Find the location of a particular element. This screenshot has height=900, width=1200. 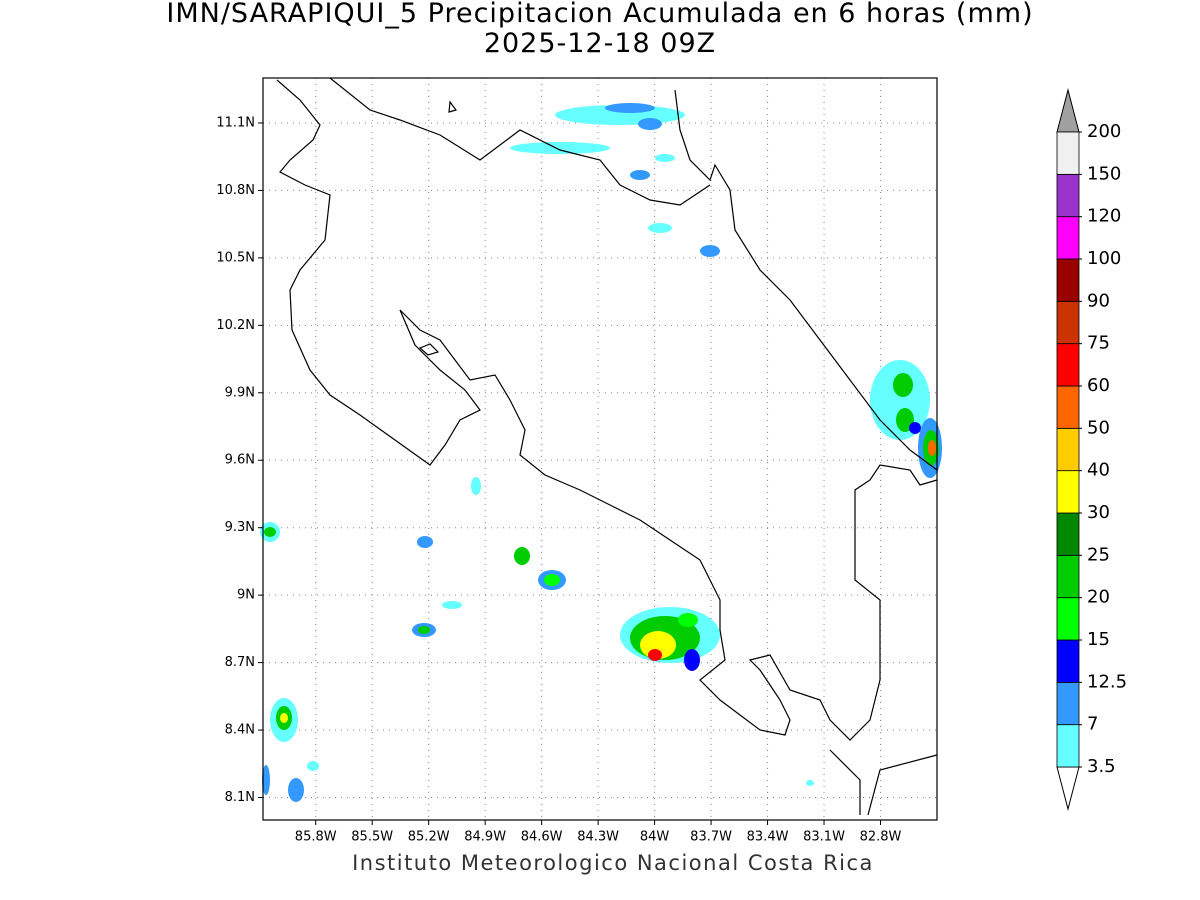

y-tick-label: 9.6N is located at coordinates (240, 460).